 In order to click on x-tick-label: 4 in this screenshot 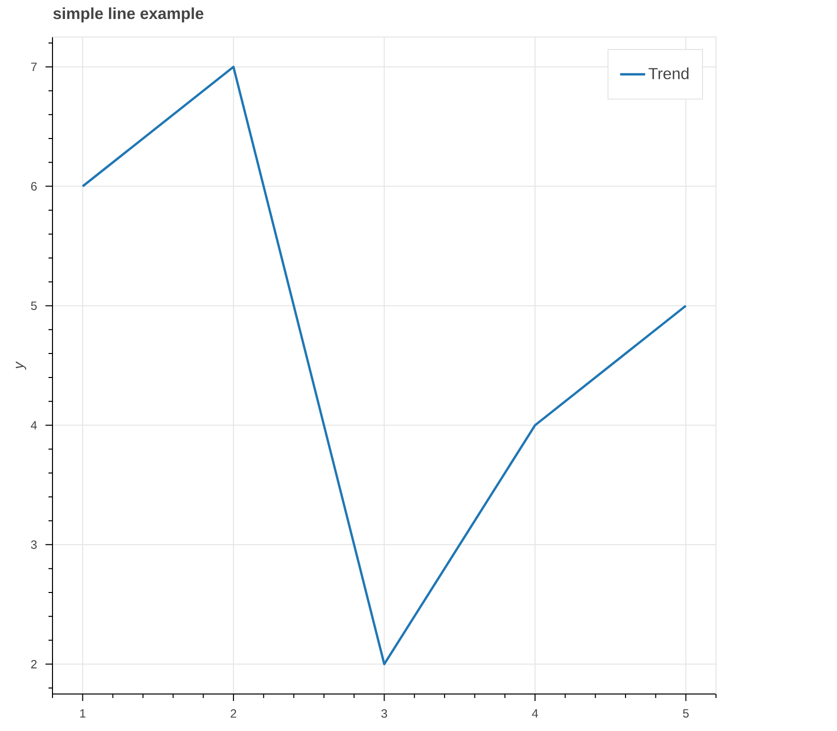, I will do `click(535, 713)`.